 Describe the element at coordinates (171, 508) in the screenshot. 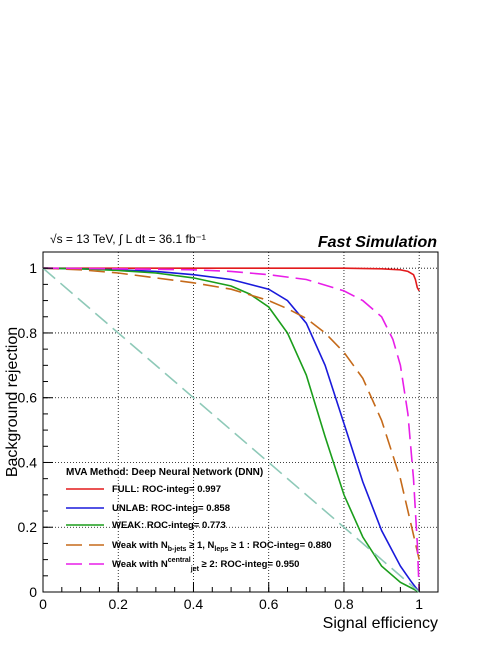

I see `legend-label-1: UNLAB: ROC-integ= 0.858` at that location.